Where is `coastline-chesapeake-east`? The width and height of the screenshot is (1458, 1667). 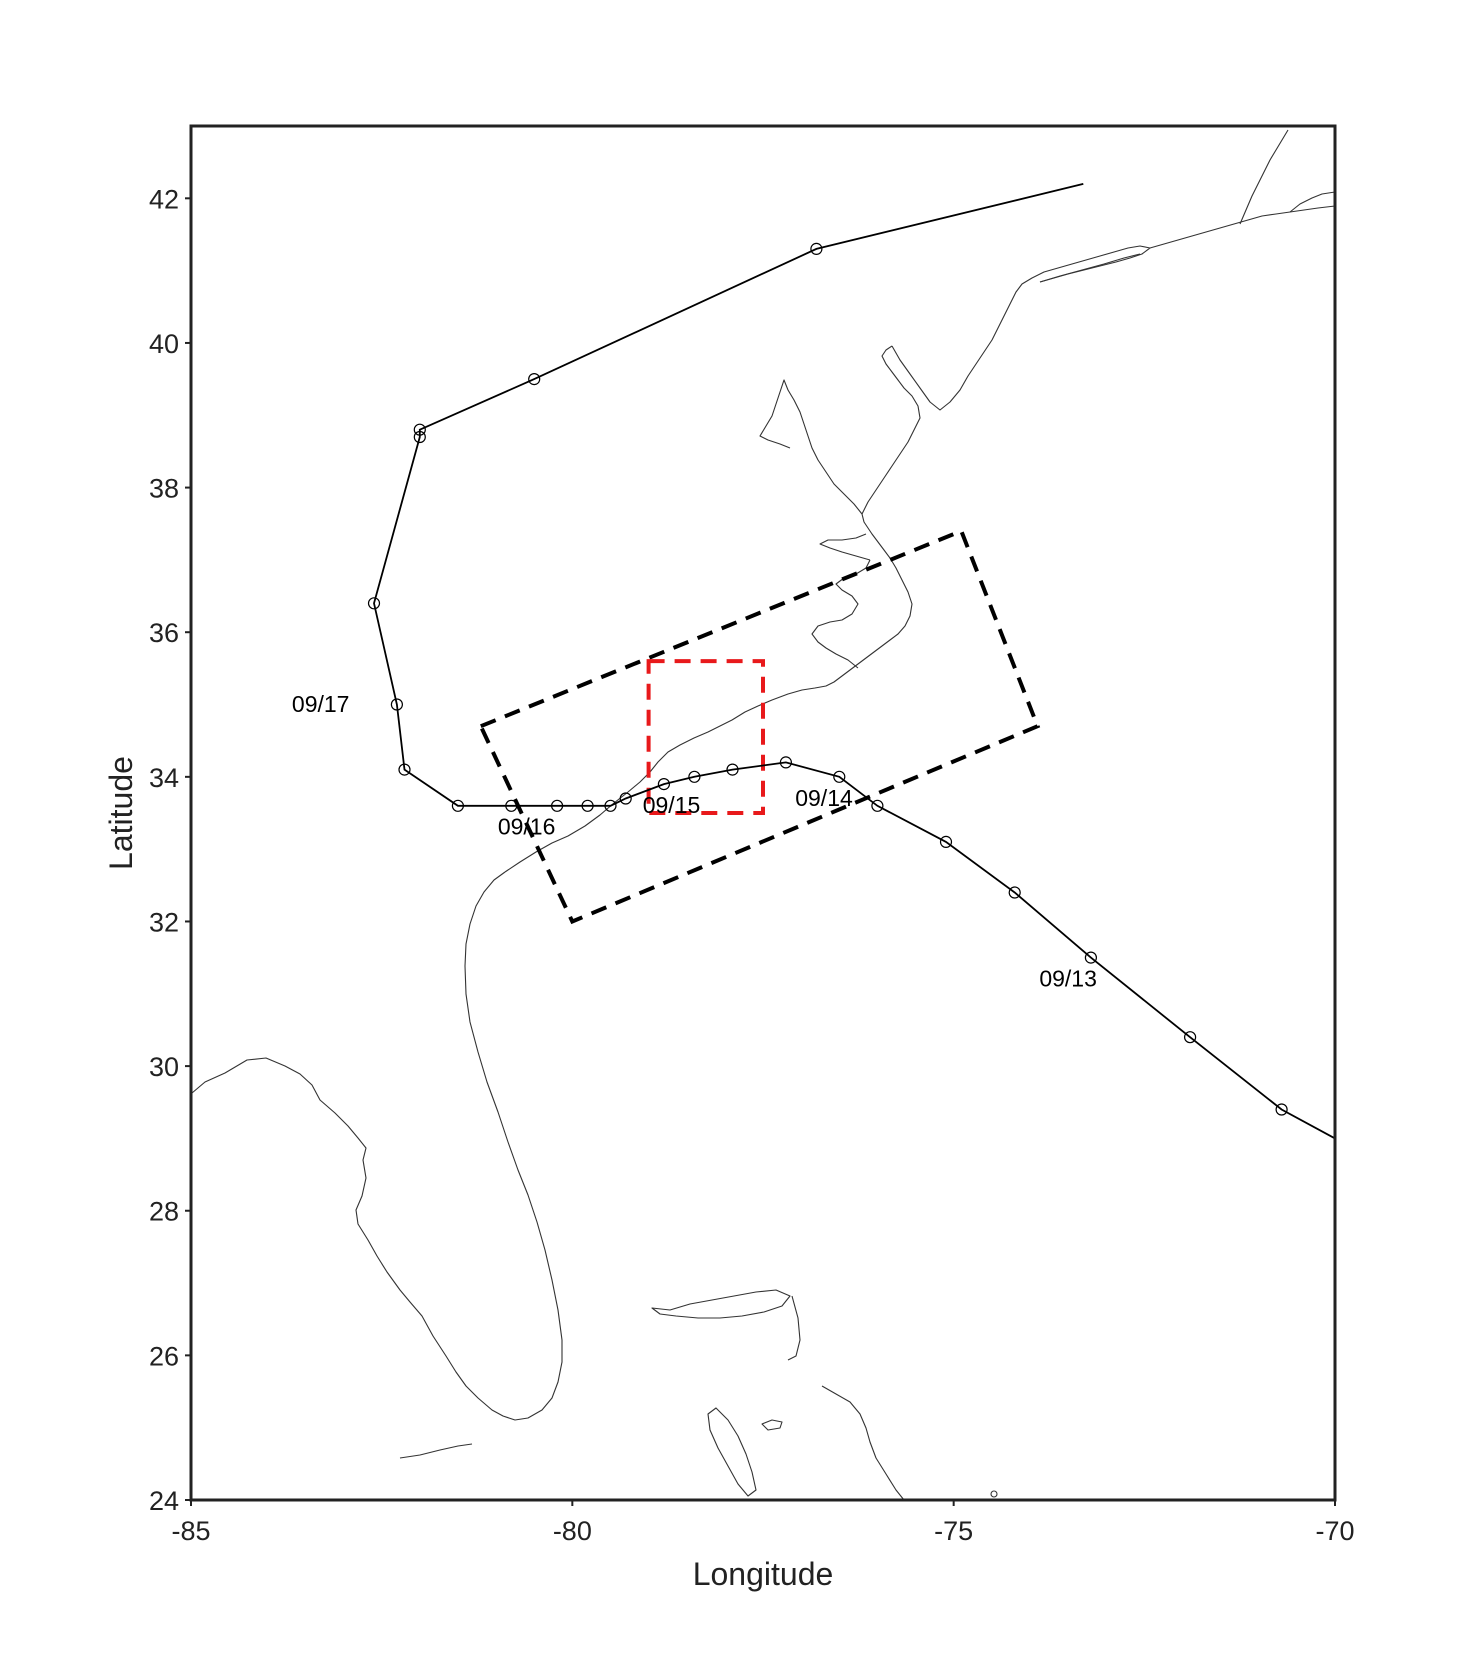
coastline-chesapeake-east is located at coordinates (891, 430).